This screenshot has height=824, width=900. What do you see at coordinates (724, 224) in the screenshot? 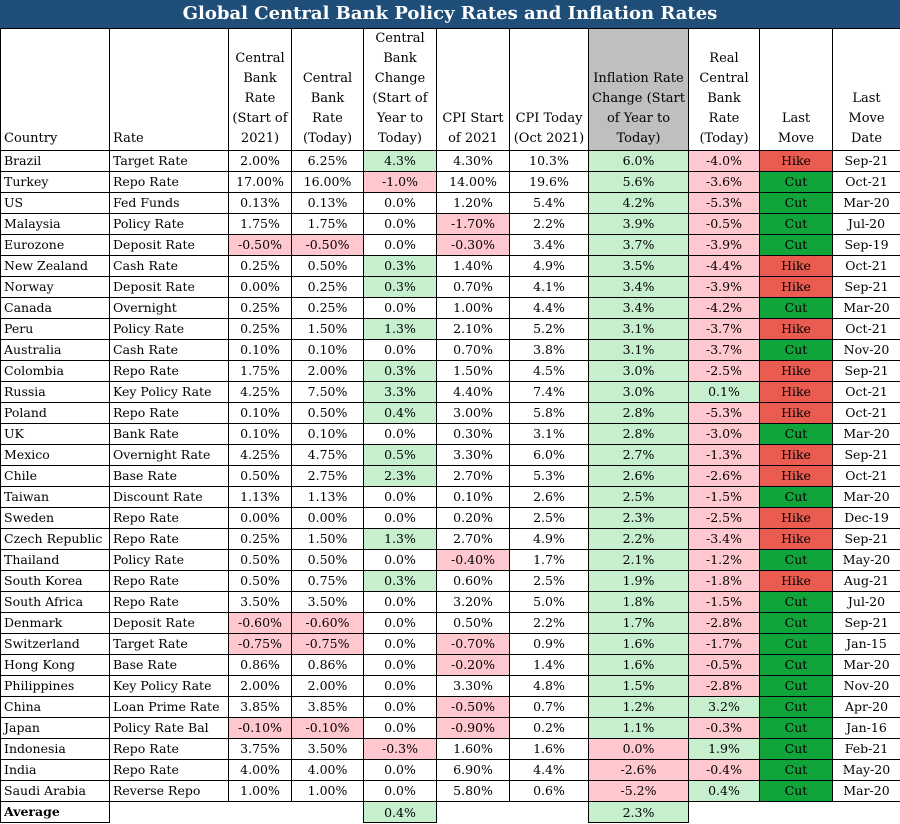
I see `real-rate-cell: -0.5%` at bounding box center [724, 224].